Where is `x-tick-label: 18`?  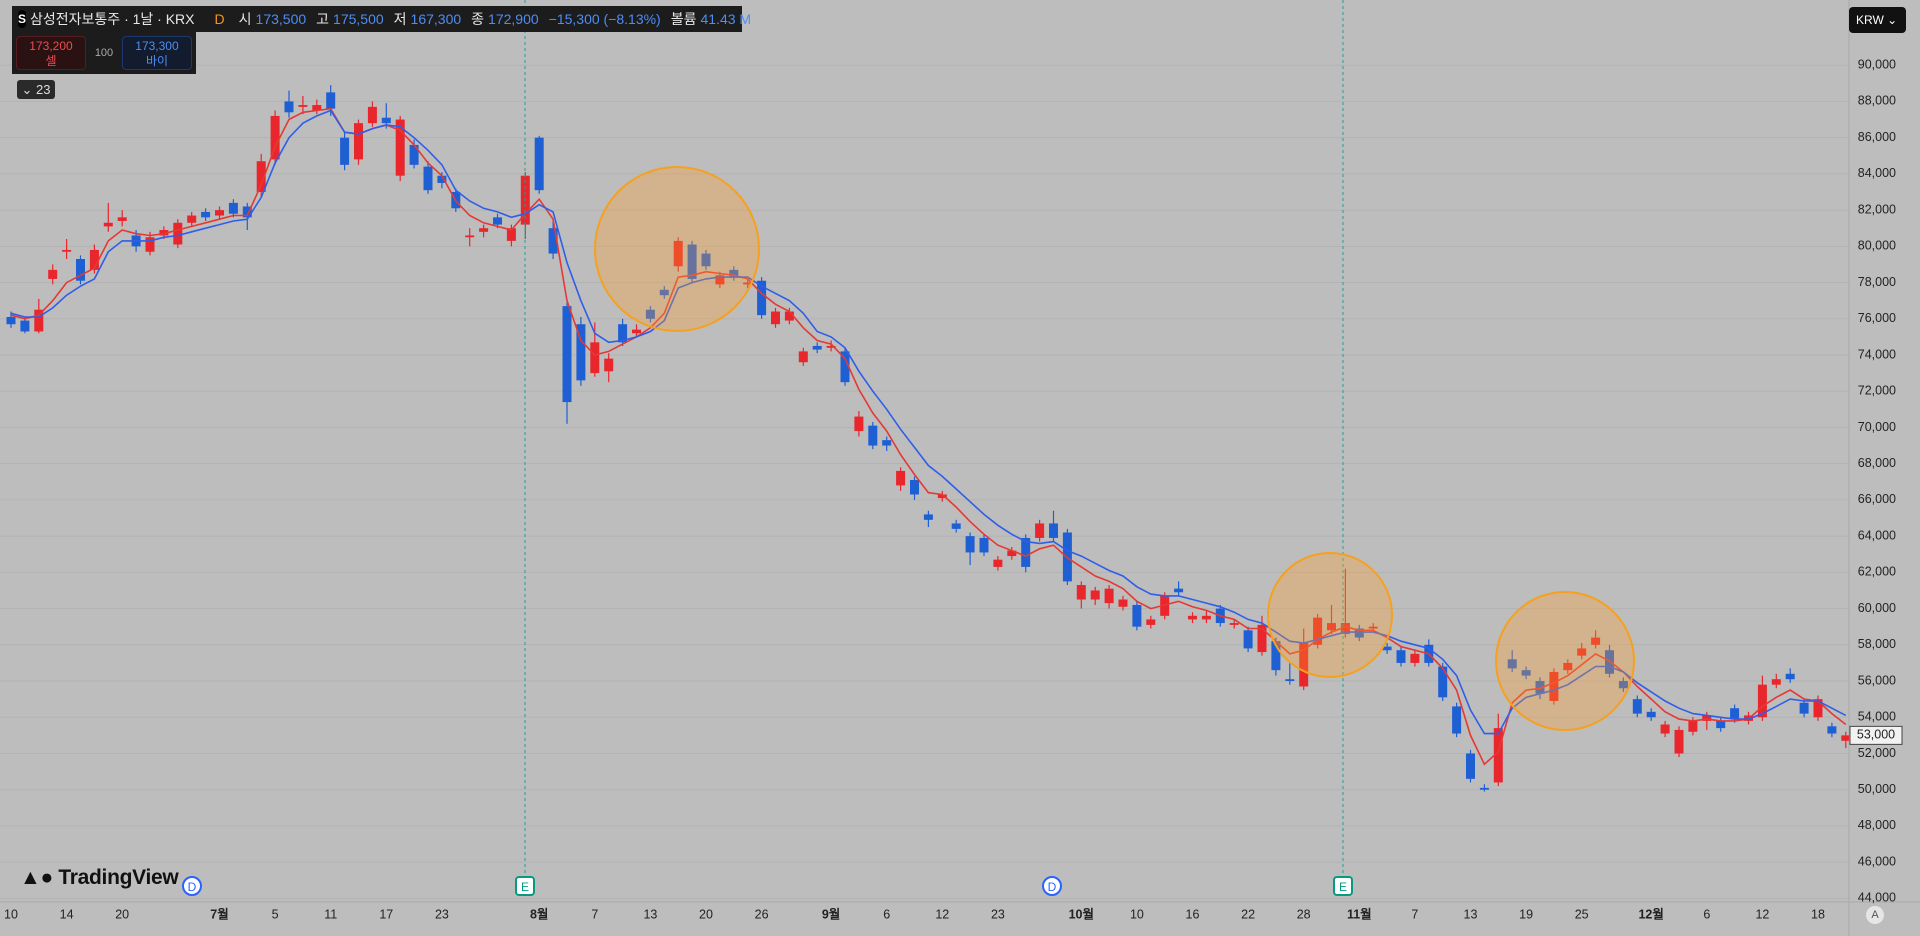 x-tick-label: 18 is located at coordinates (1818, 914).